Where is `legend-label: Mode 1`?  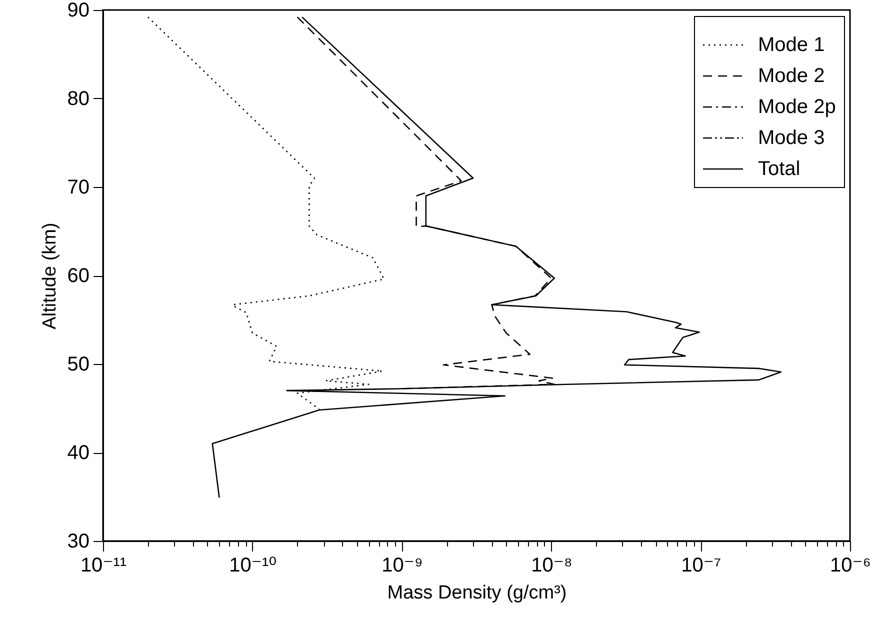
legend-label: Mode 1 is located at coordinates (791, 45).